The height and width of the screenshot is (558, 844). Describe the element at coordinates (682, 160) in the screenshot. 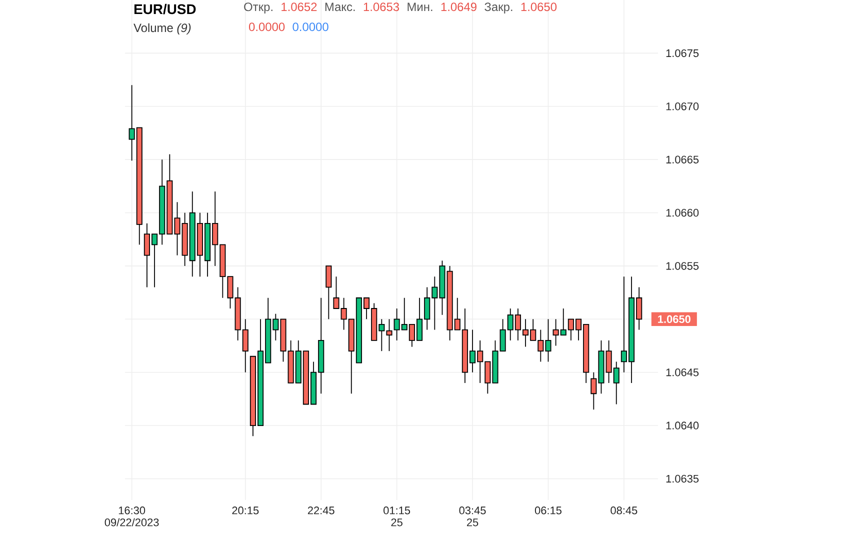

I see `y-tick-label: 1.0665` at that location.